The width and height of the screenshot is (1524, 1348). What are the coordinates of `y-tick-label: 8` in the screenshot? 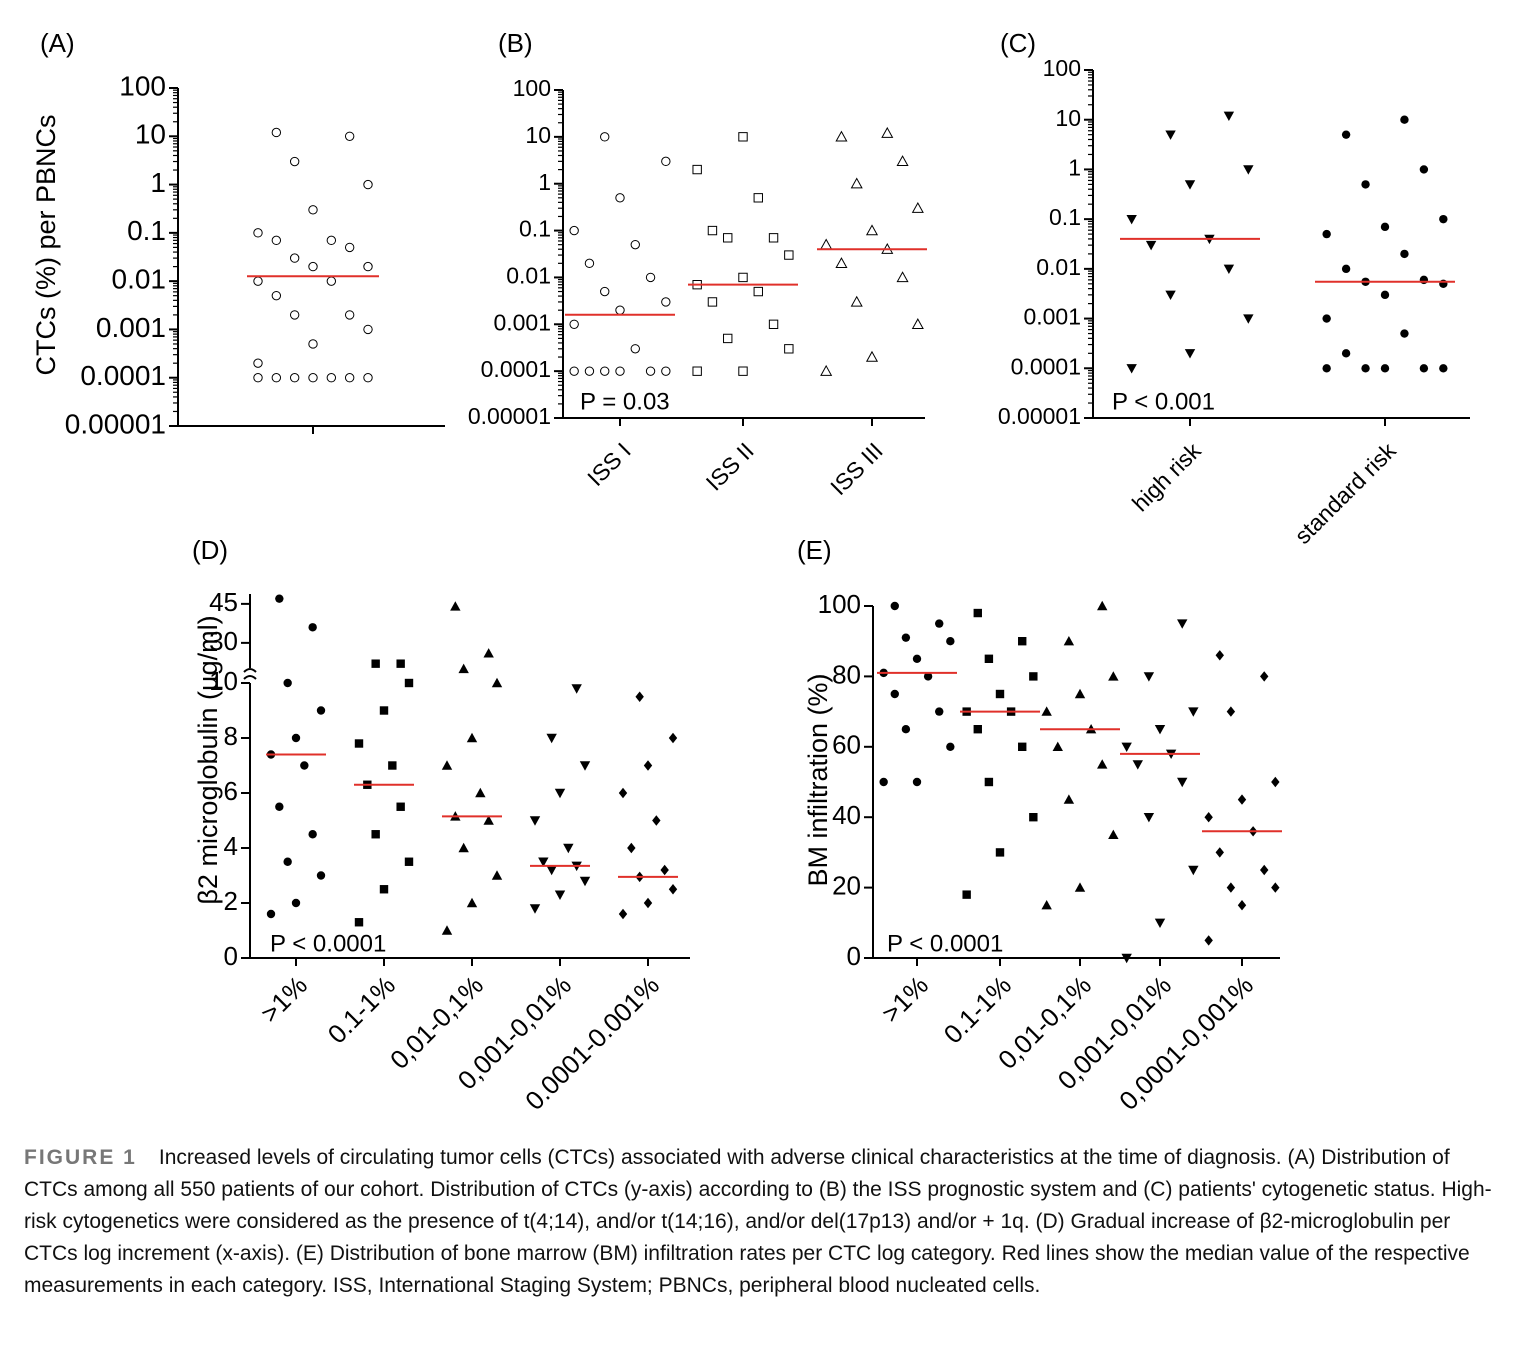 It's located at (231, 736).